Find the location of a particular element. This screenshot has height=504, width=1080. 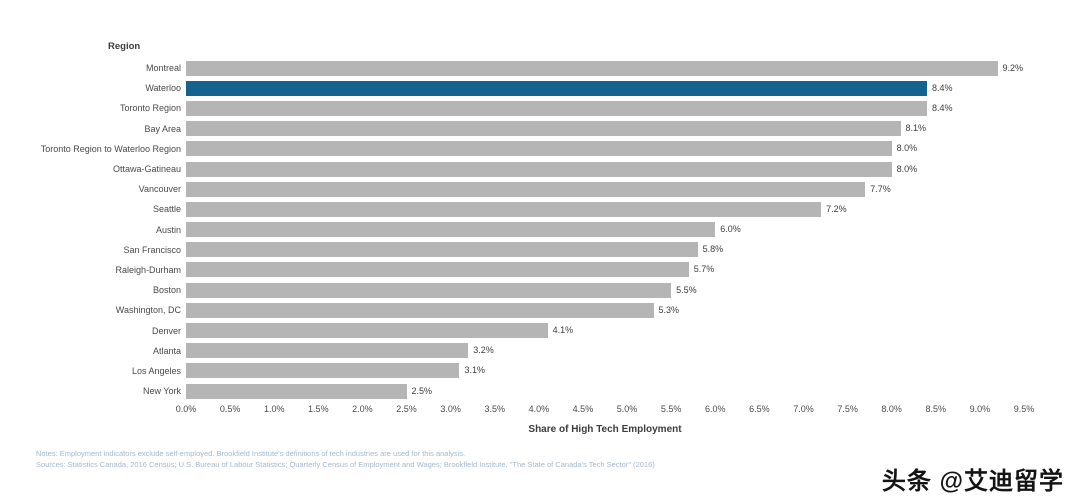

category-label: San Francisco is located at coordinates (152, 249).